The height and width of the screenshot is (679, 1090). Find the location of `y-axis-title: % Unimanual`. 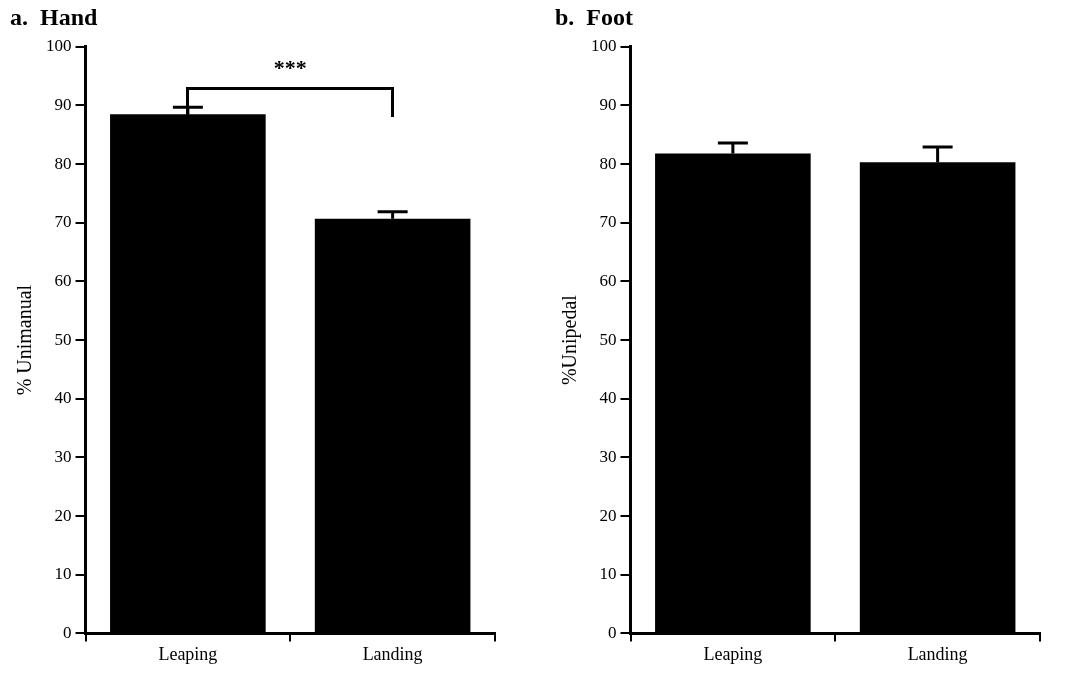

y-axis-title: % Unimanual is located at coordinates (24, 340).